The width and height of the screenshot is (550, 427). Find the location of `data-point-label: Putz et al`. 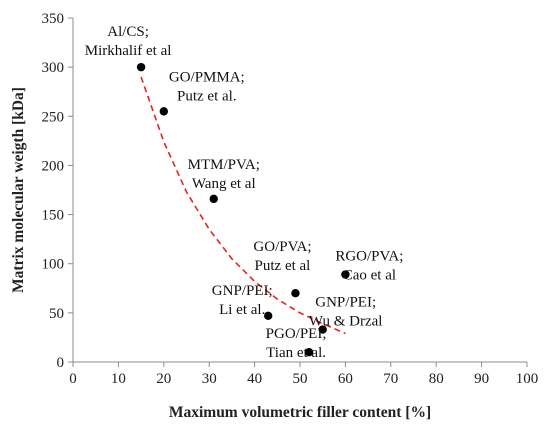

data-point-label: Putz et al is located at coordinates (283, 266).